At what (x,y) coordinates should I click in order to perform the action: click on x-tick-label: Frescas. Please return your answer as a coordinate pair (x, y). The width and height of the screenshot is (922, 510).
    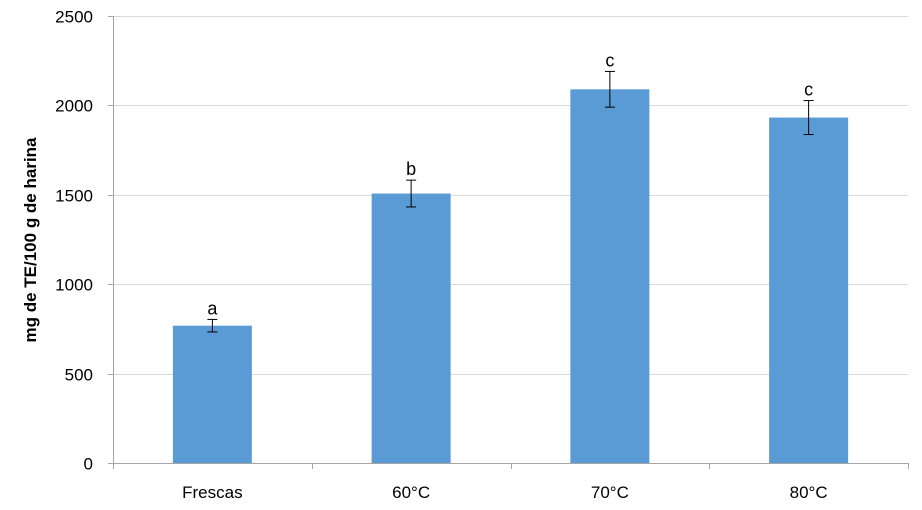
    Looking at the image, I should click on (212, 492).